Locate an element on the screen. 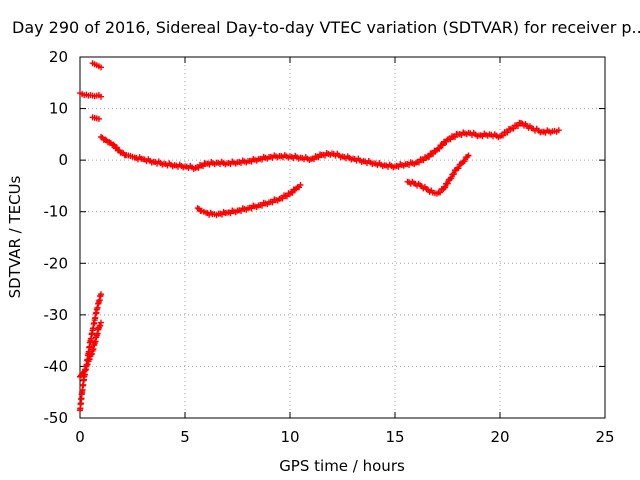  series-early-top is located at coordinates (96, 65).